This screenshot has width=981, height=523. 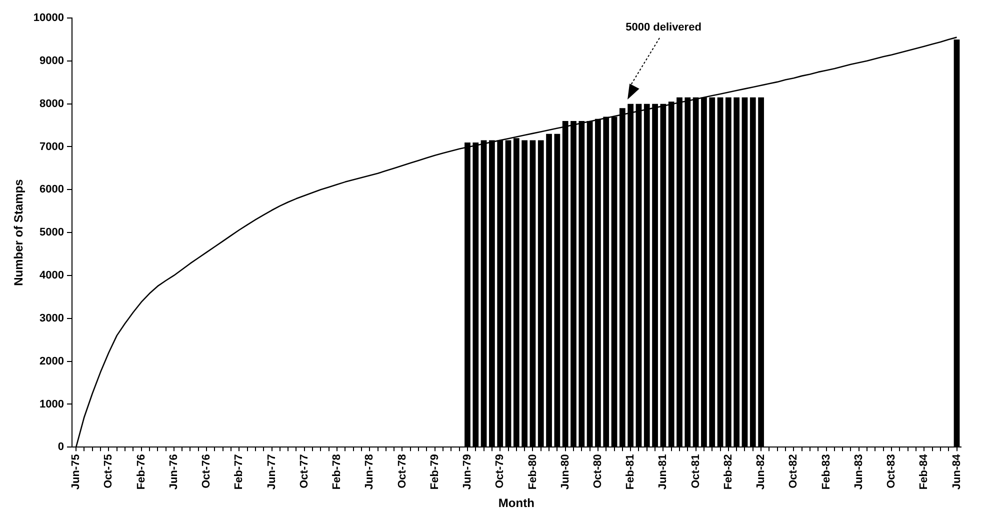 What do you see at coordinates (304, 471) in the screenshot?
I see `x-tick-label: Oct-77` at bounding box center [304, 471].